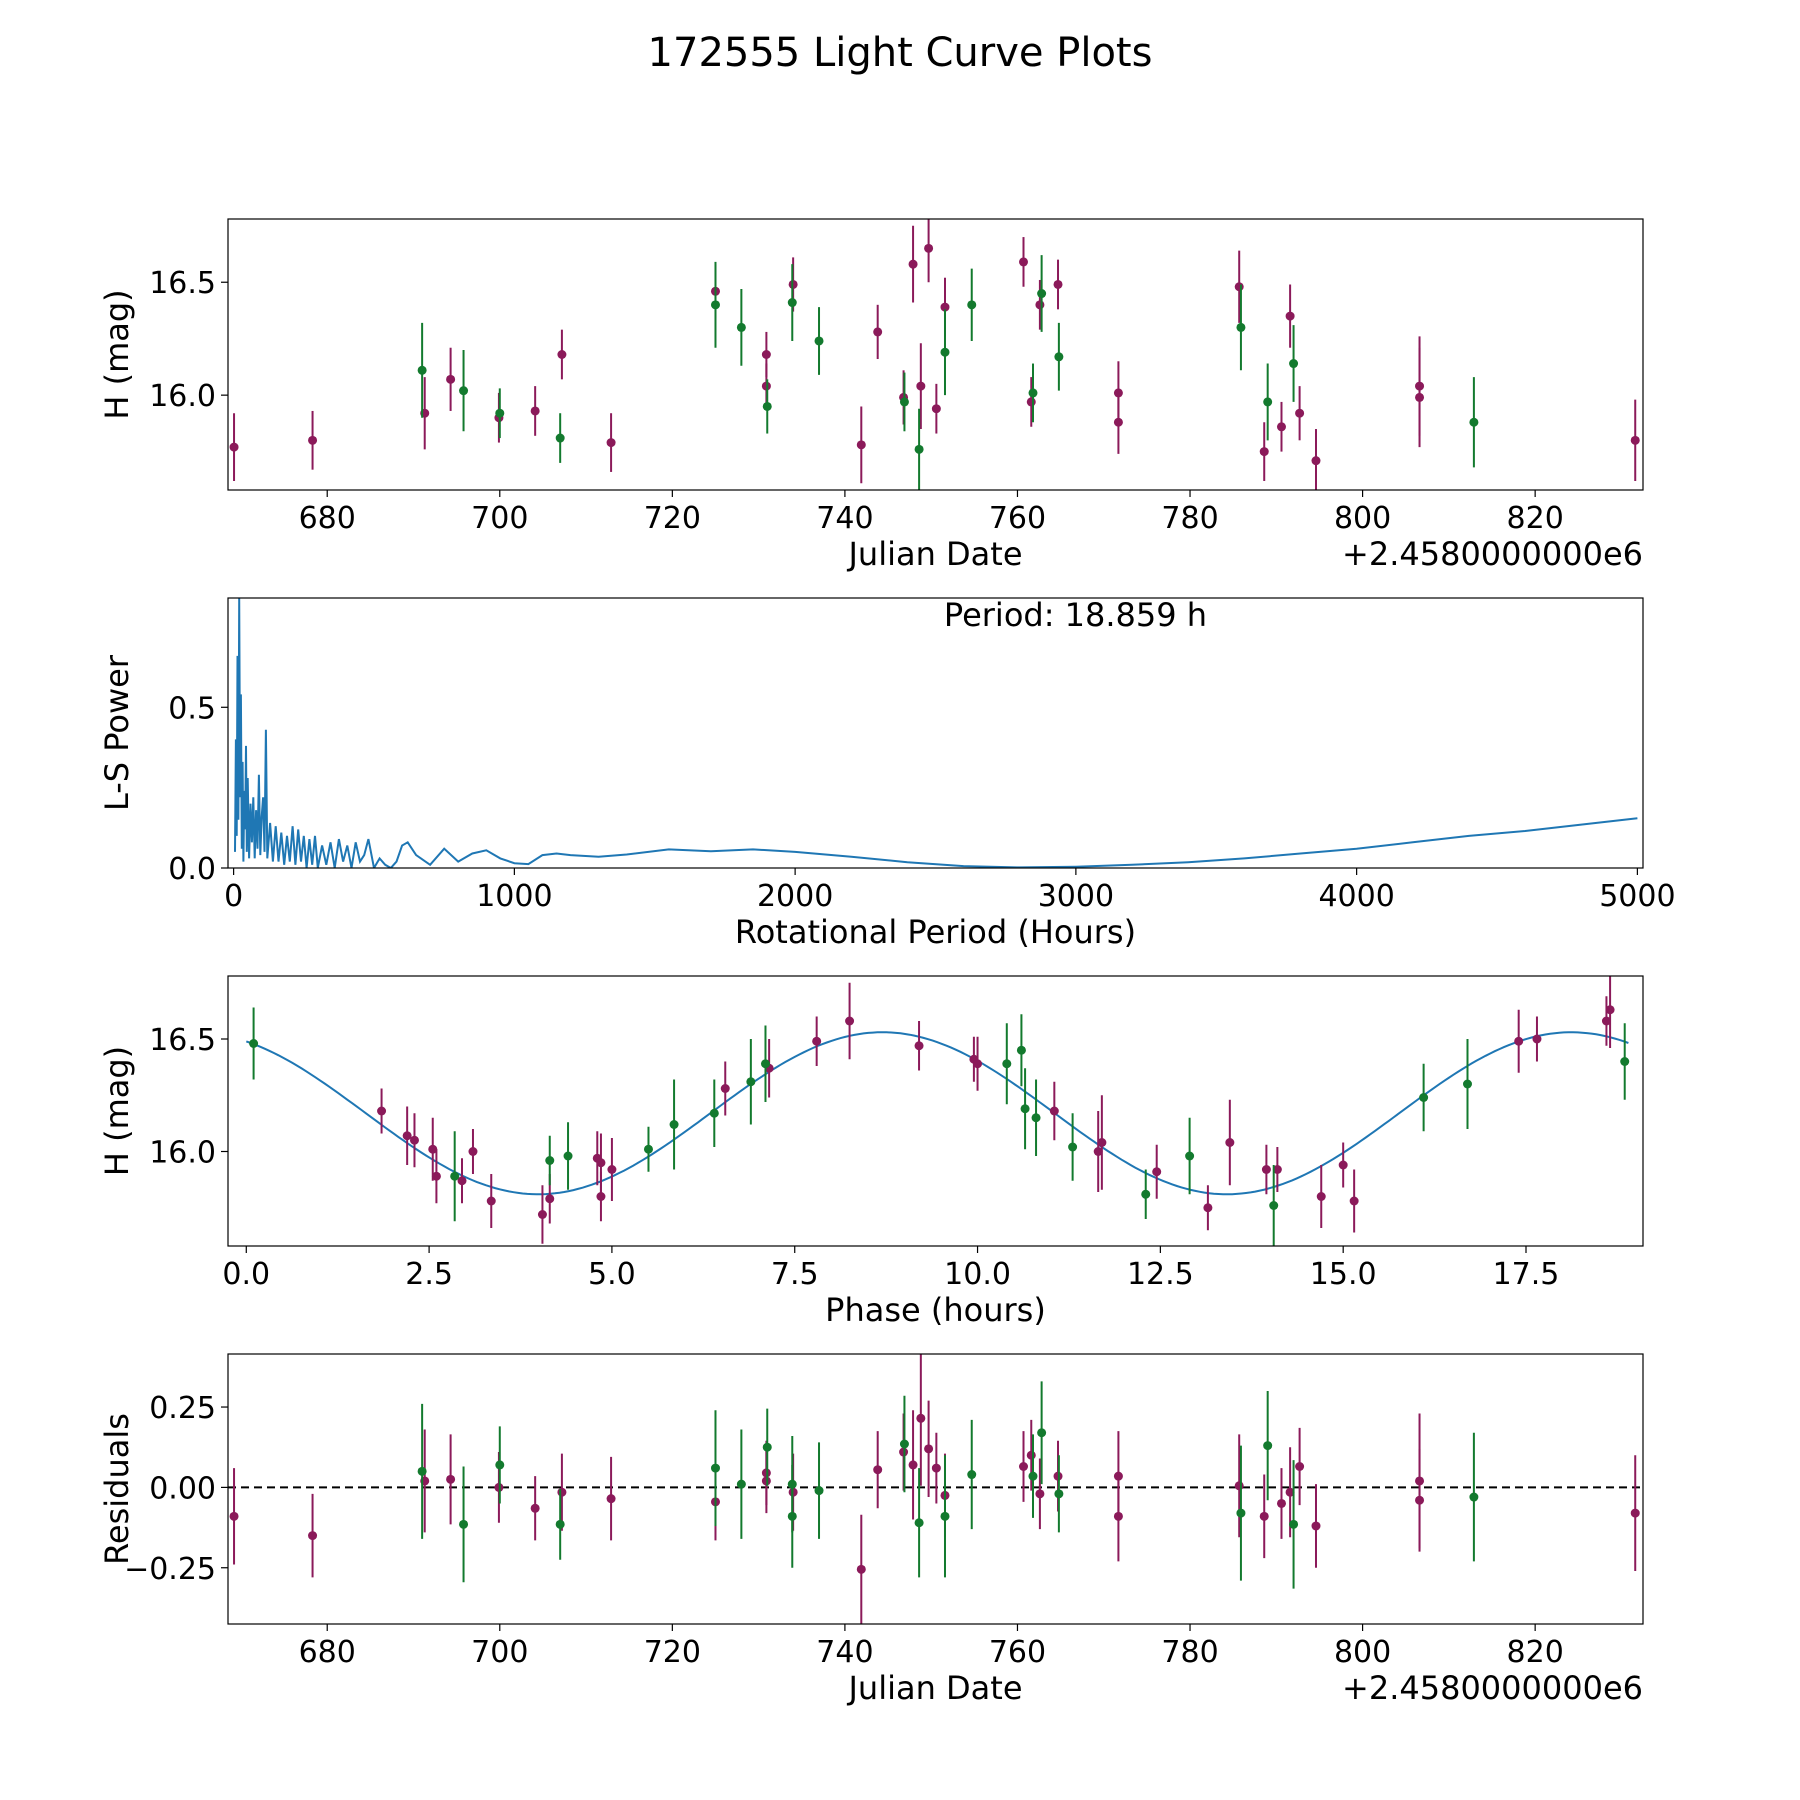 The width and height of the screenshot is (1800, 1800). I want to click on x-axis-label: Phase (hours), so click(935, 1310).